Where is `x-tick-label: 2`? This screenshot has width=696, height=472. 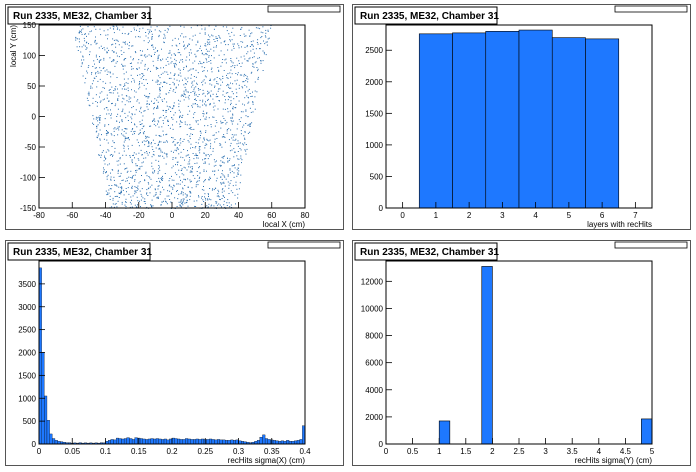 x-tick-label: 2 is located at coordinates (469, 215).